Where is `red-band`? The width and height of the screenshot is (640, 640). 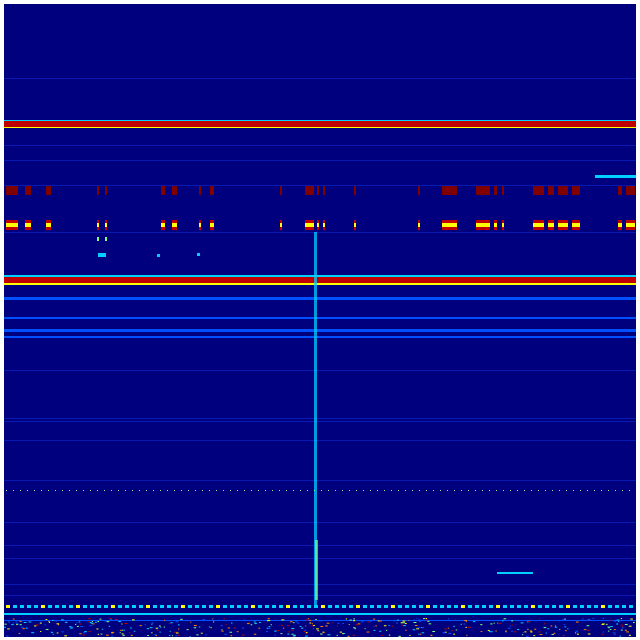
red-band is located at coordinates (320, 124).